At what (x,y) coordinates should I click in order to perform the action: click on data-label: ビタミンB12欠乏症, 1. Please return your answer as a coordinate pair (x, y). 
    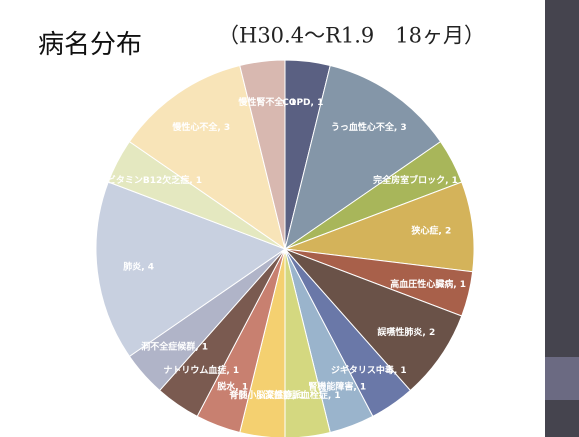
    Looking at the image, I should click on (154, 180).